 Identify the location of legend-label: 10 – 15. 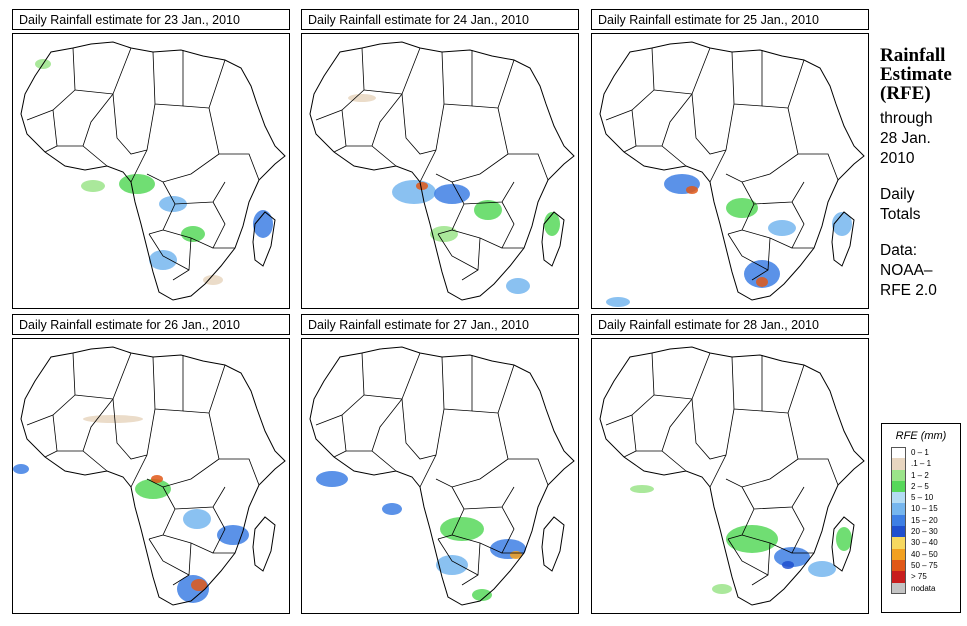
(924, 509).